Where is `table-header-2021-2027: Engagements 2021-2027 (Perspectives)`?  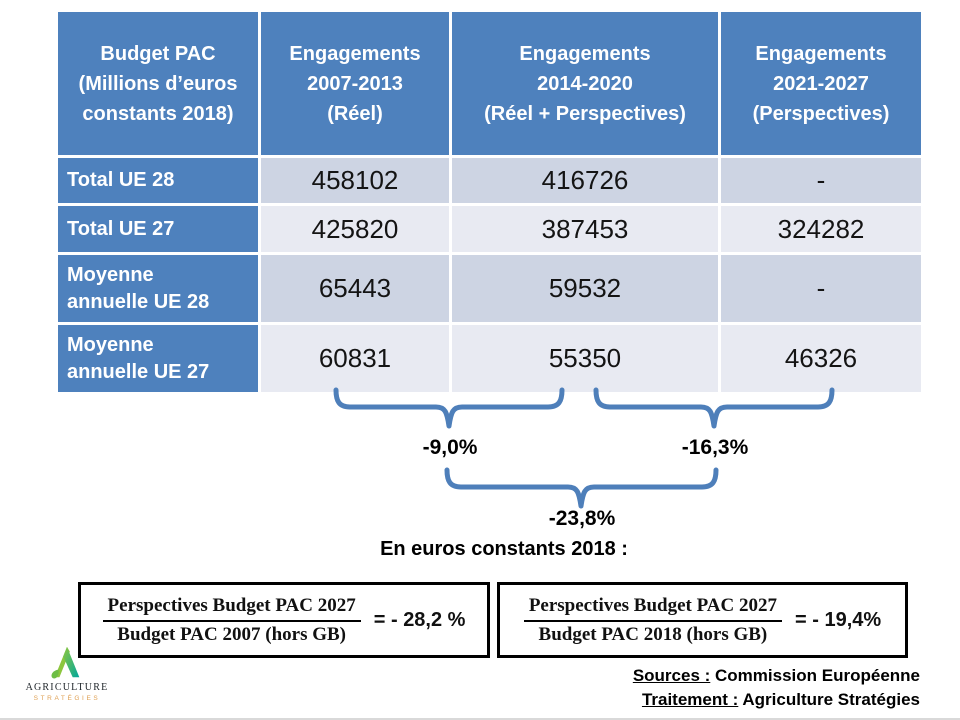 table-header-2021-2027: Engagements 2021-2027 (Perspectives) is located at coordinates (821, 83).